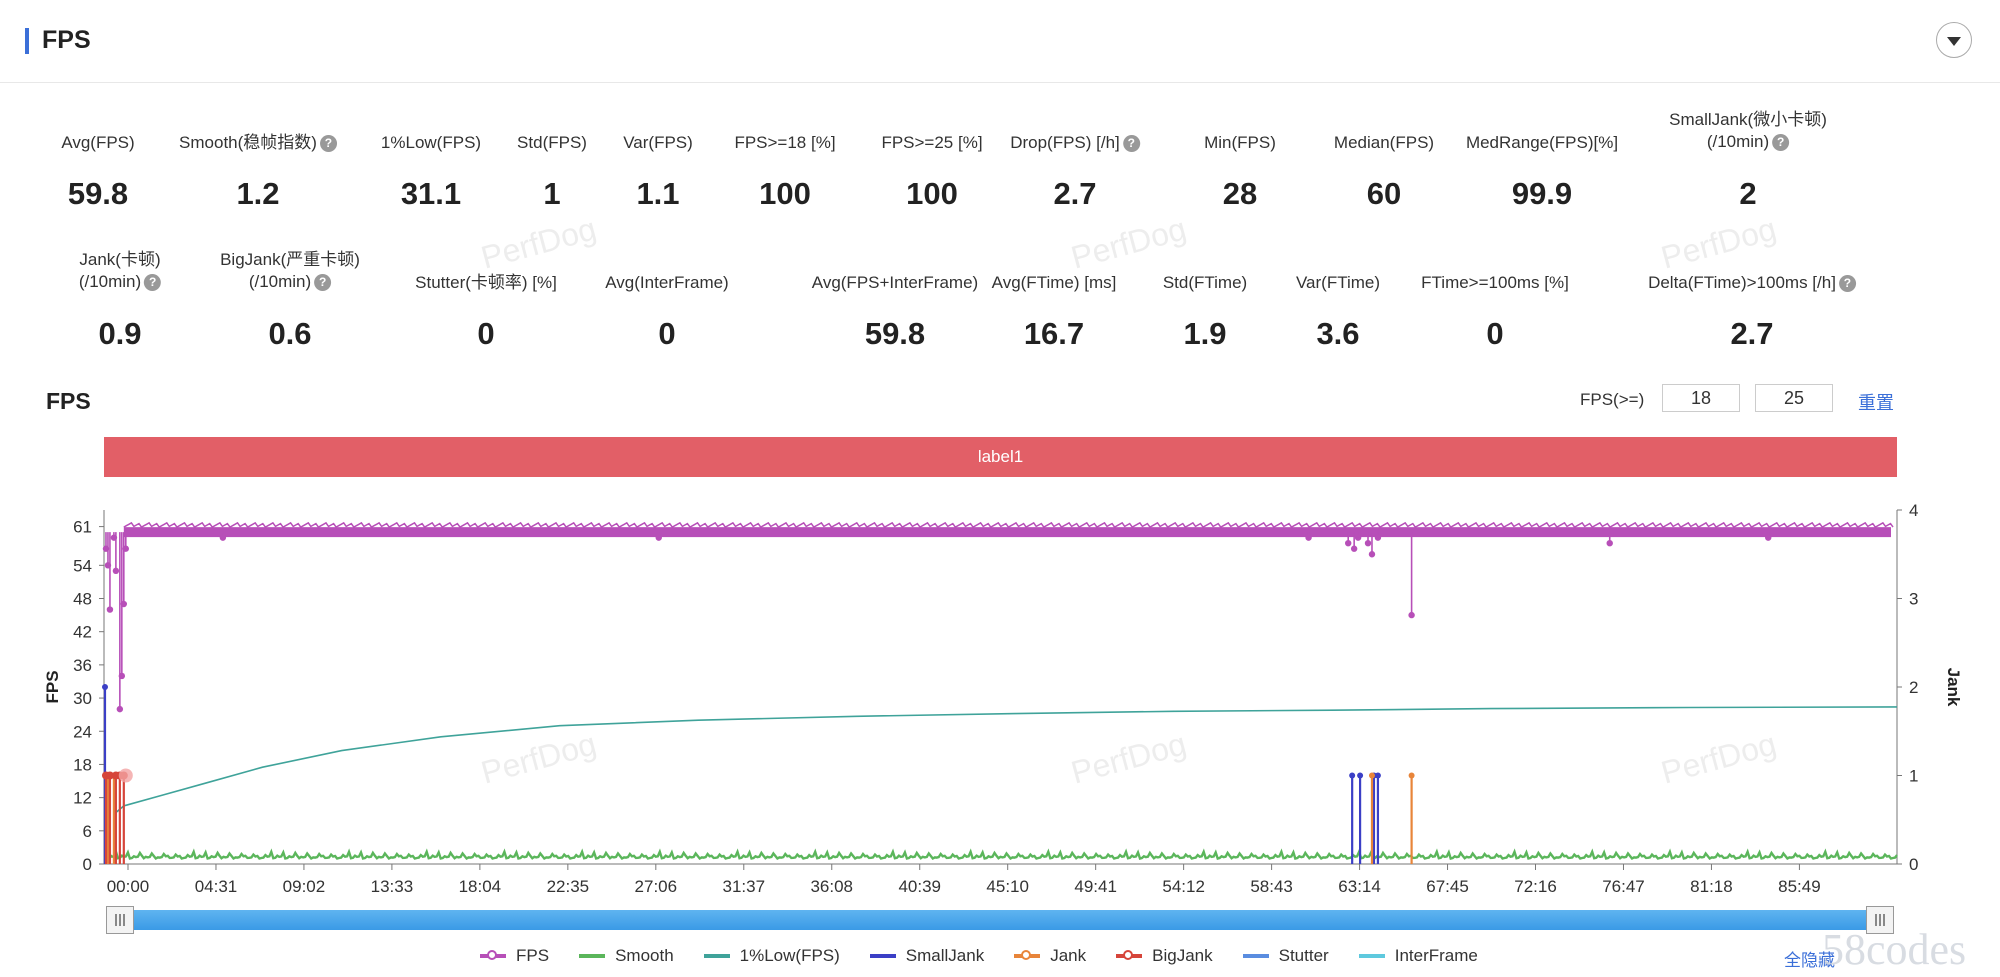  I want to click on x-tick-label: 09:02, so click(304, 886).